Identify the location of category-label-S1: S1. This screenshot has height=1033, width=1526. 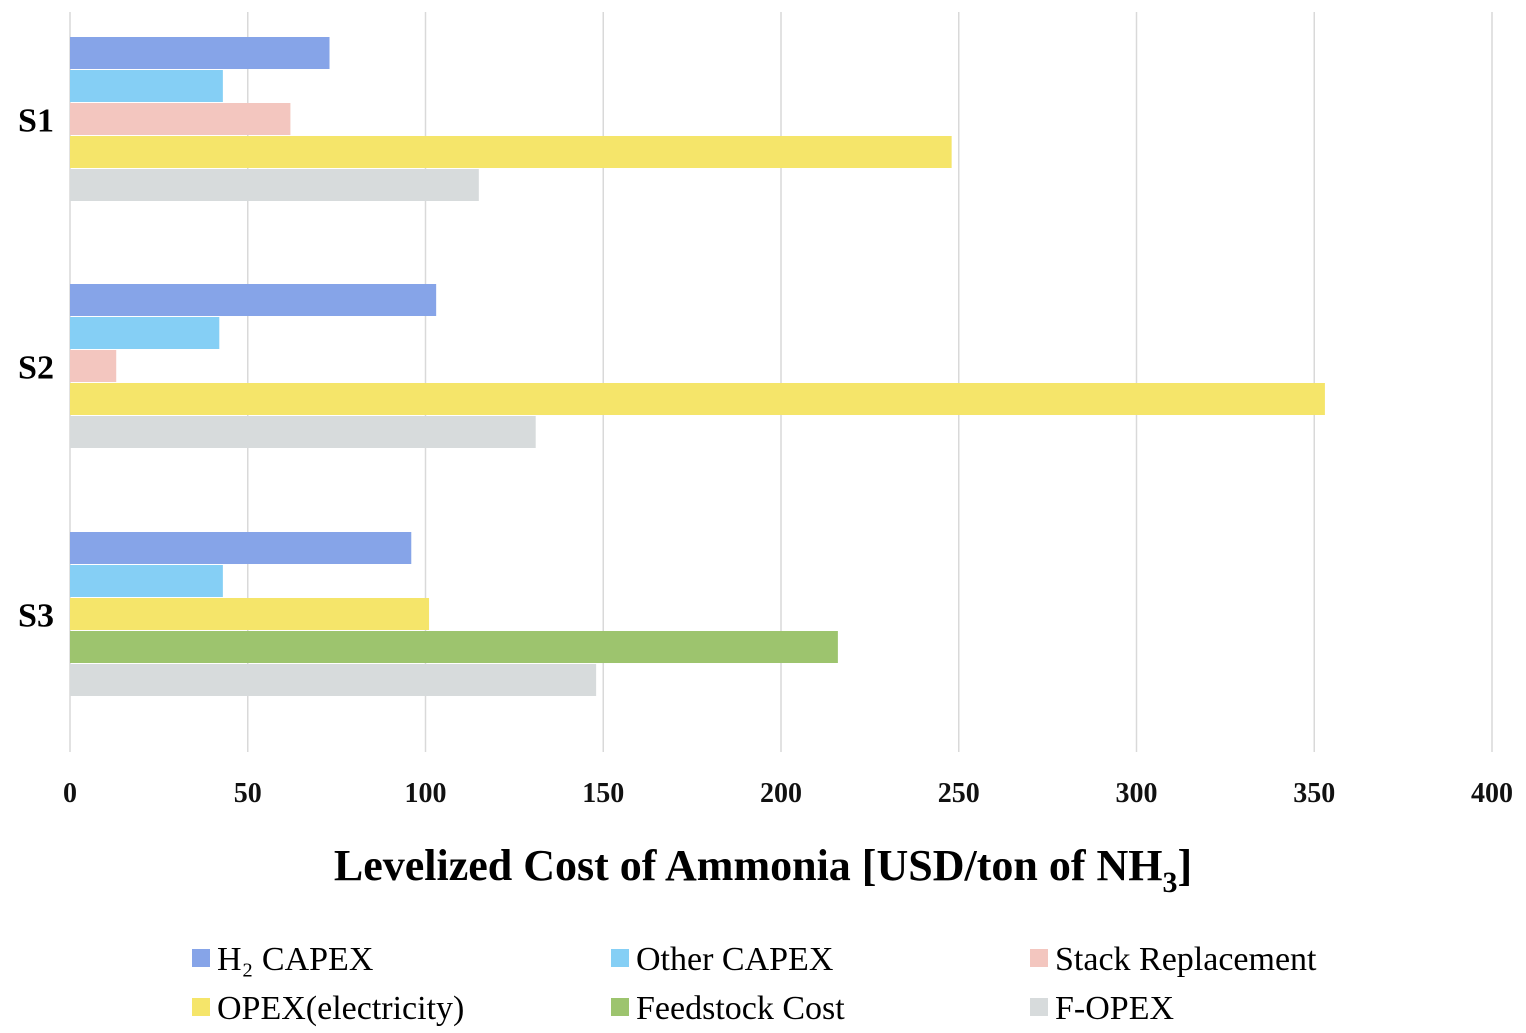
(36, 121).